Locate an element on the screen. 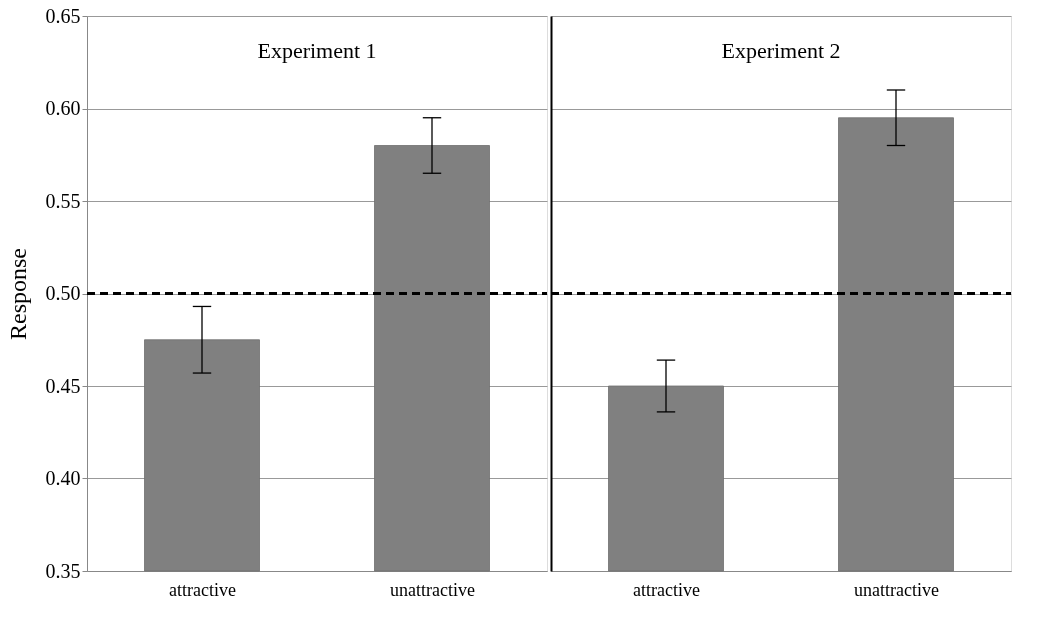 The width and height of the screenshot is (1048, 620). y-tick-label: 0.60 is located at coordinates (63, 108).